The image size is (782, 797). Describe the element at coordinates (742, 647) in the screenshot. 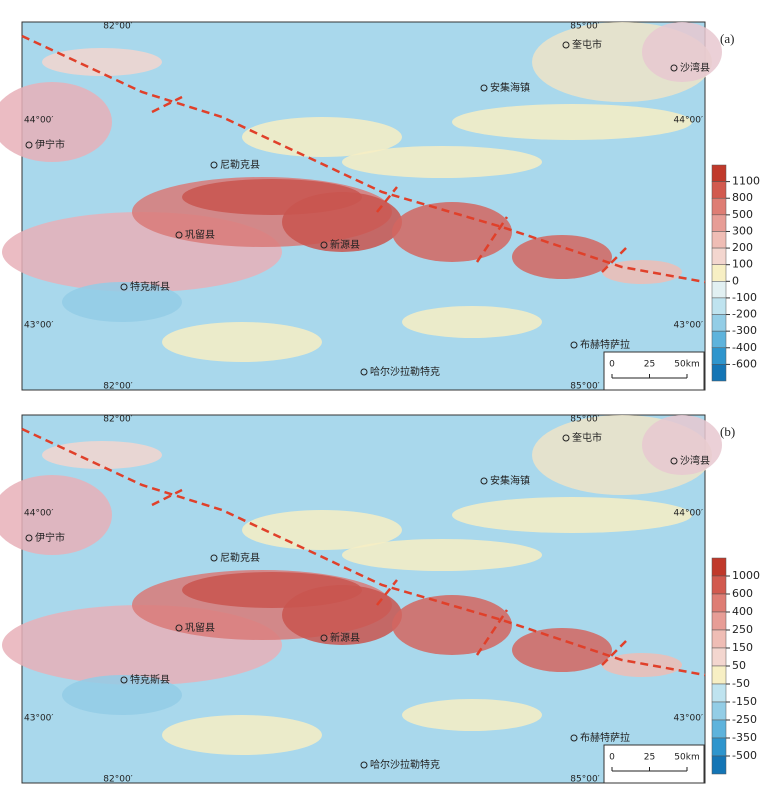

I see `legend-label: 150` at that location.